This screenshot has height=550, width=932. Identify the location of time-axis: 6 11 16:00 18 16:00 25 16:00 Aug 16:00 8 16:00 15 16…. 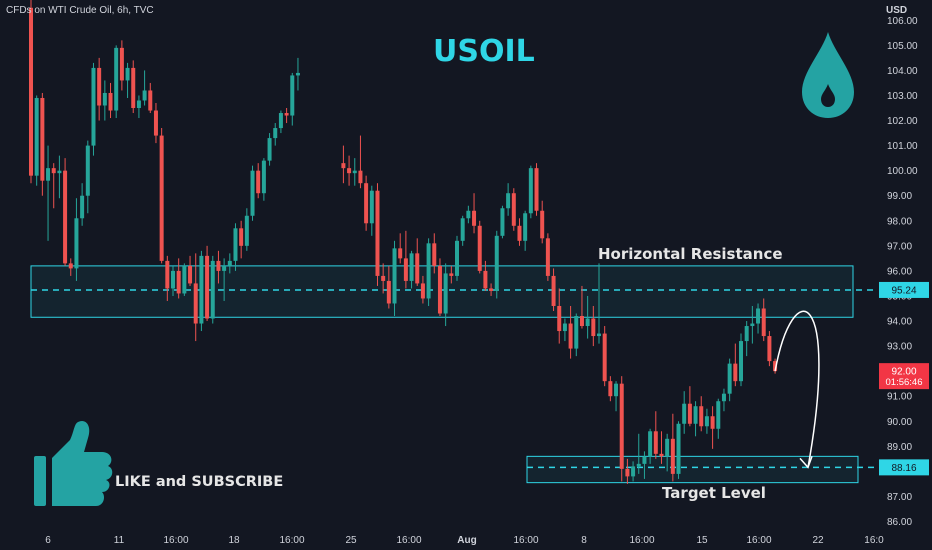
(464, 540).